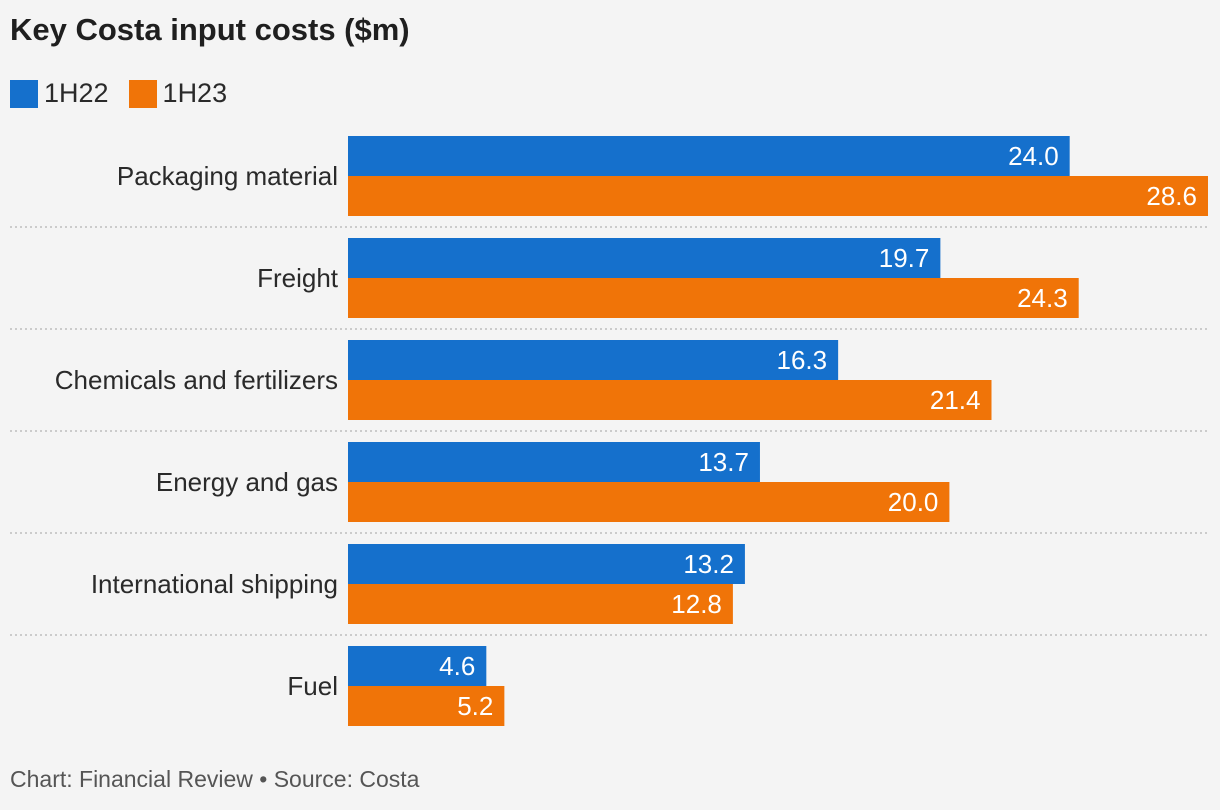 The width and height of the screenshot is (1220, 810). I want to click on legend-item-1h22: 1H22, so click(59, 93).